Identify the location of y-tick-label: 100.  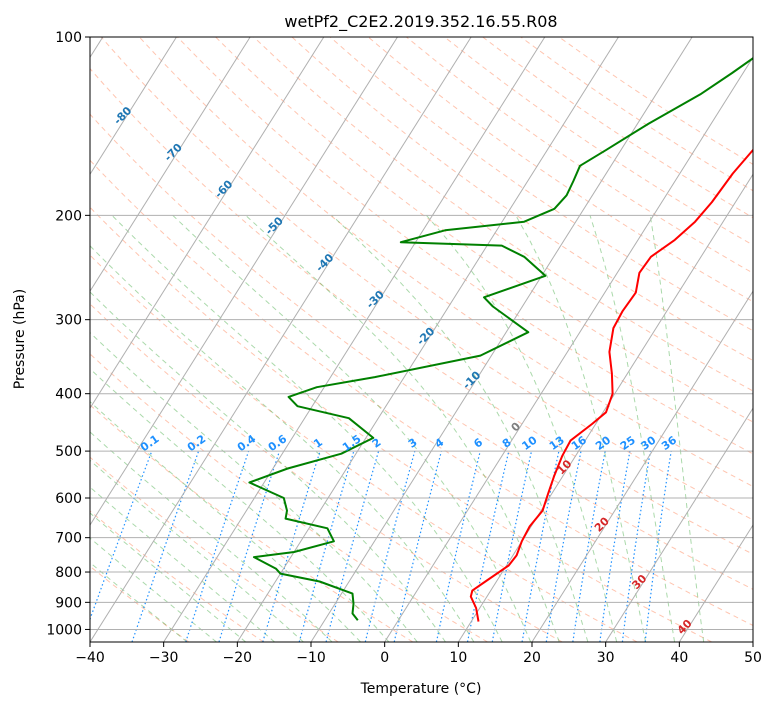
(68, 38).